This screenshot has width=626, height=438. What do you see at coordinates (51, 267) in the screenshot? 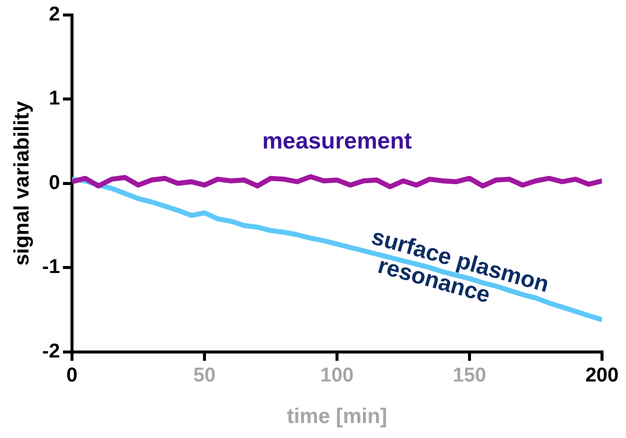
I see `y-tick-label: -1` at bounding box center [51, 267].